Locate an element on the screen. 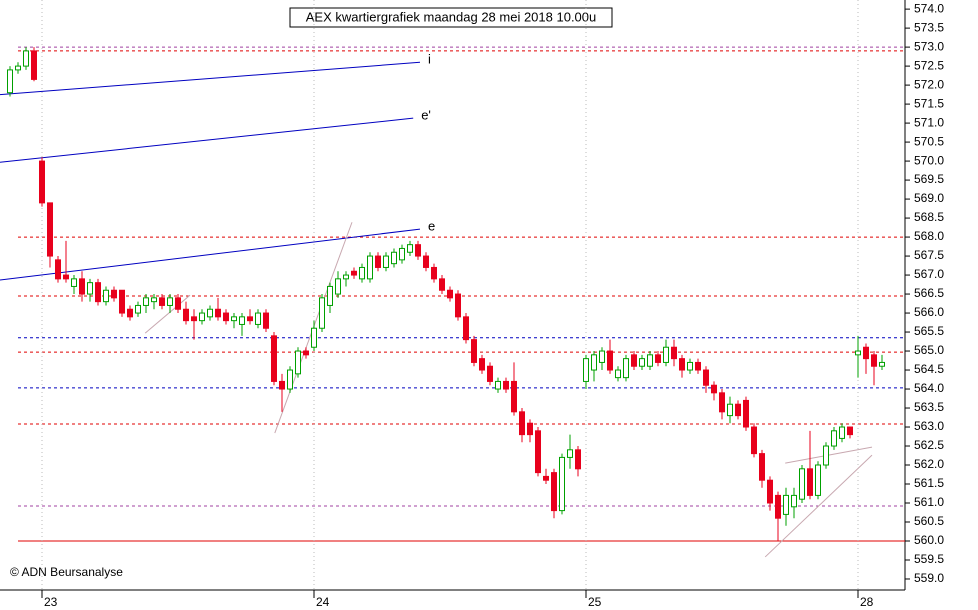 Image resolution: width=978 pixels, height=610 pixels. trend-label: i is located at coordinates (429, 59).